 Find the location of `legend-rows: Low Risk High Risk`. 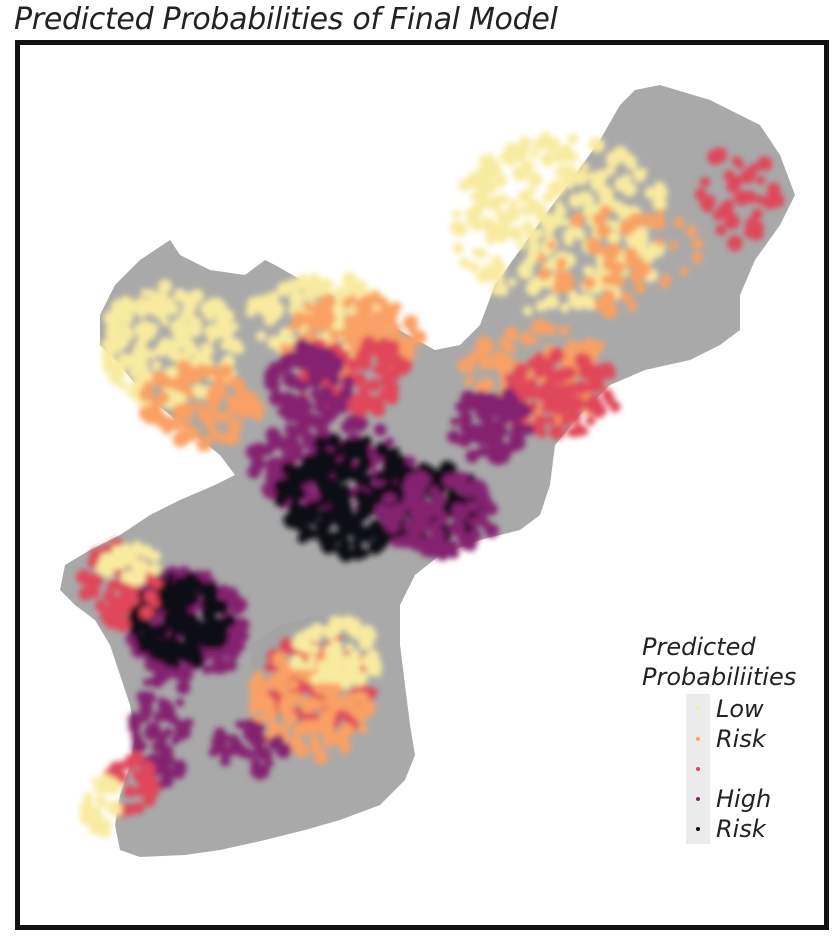

legend-rows: Low Risk High Risk is located at coordinates (720, 769).